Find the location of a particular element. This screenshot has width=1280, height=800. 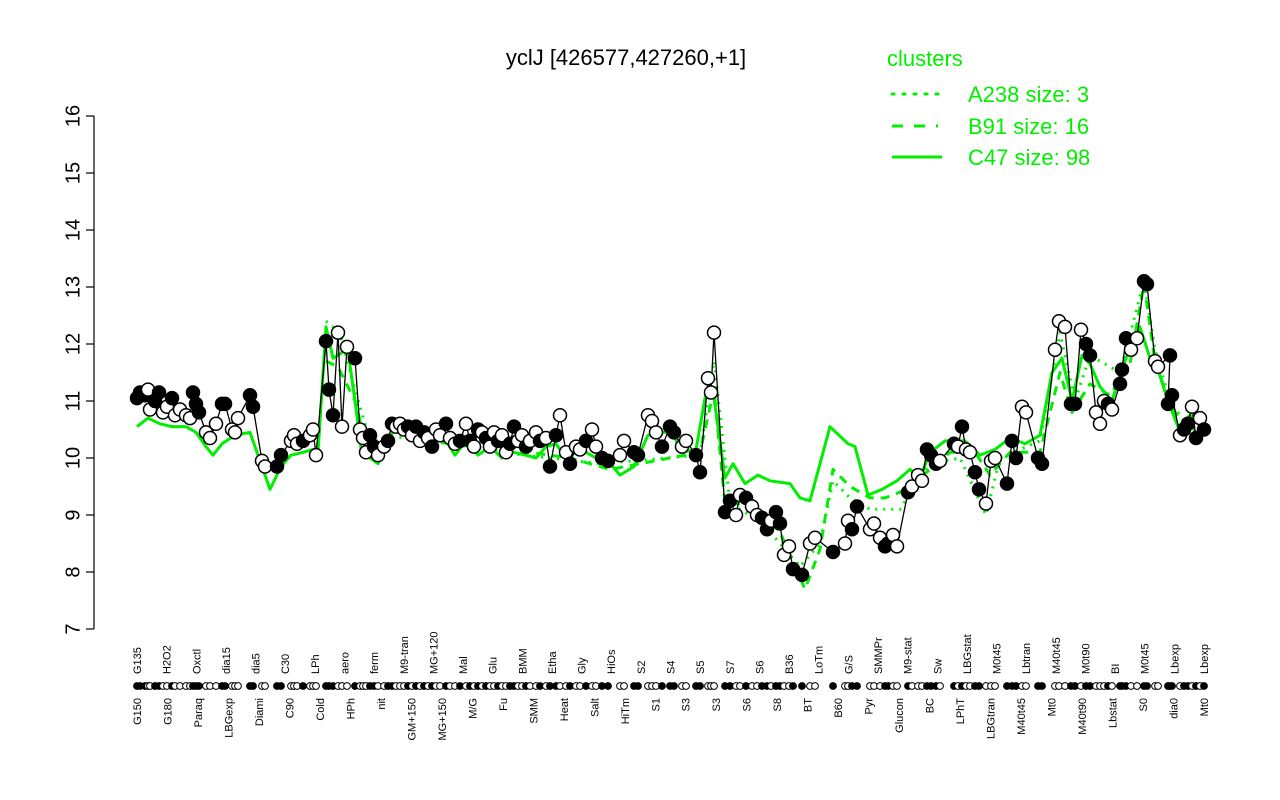

x-tick-label: ferm is located at coordinates (375, 663).